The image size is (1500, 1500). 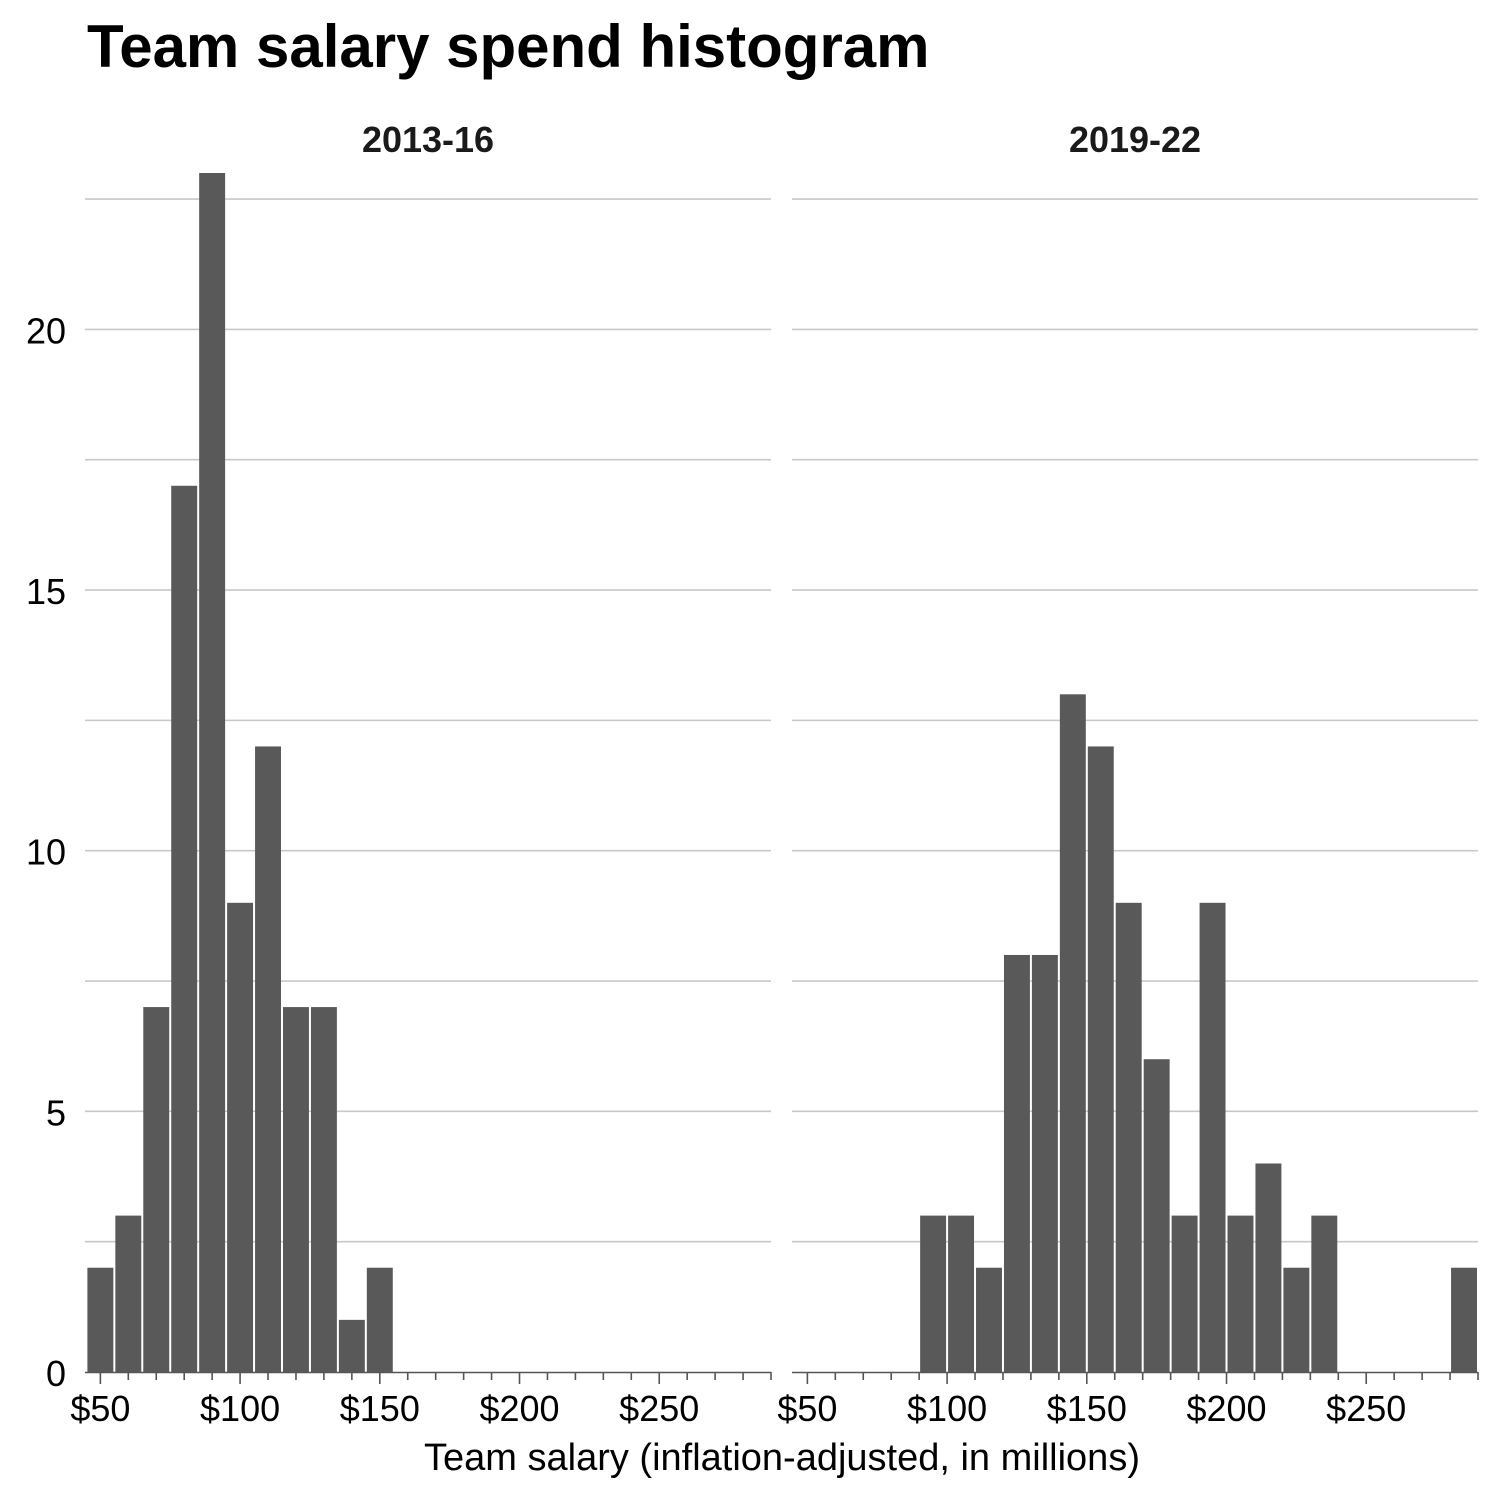 I want to click on y-tick-label: 15, so click(x=46, y=591).